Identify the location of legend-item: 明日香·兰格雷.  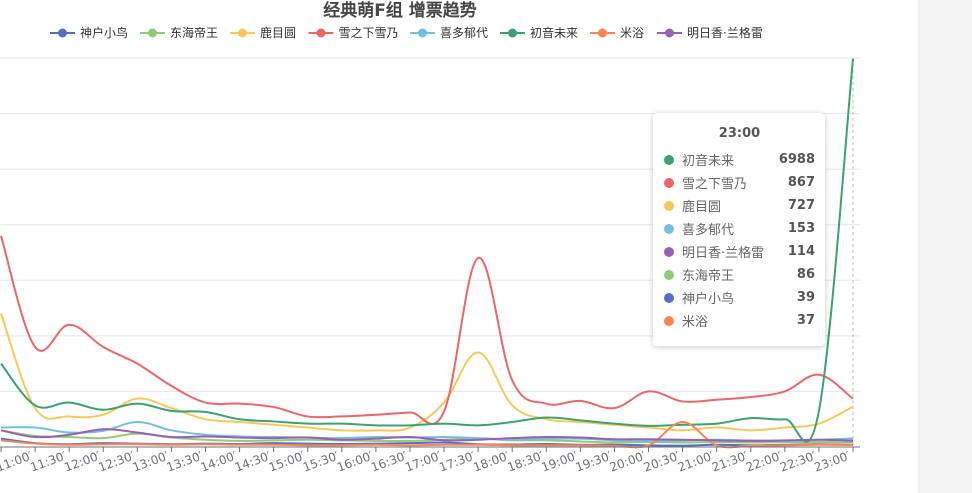
(710, 32).